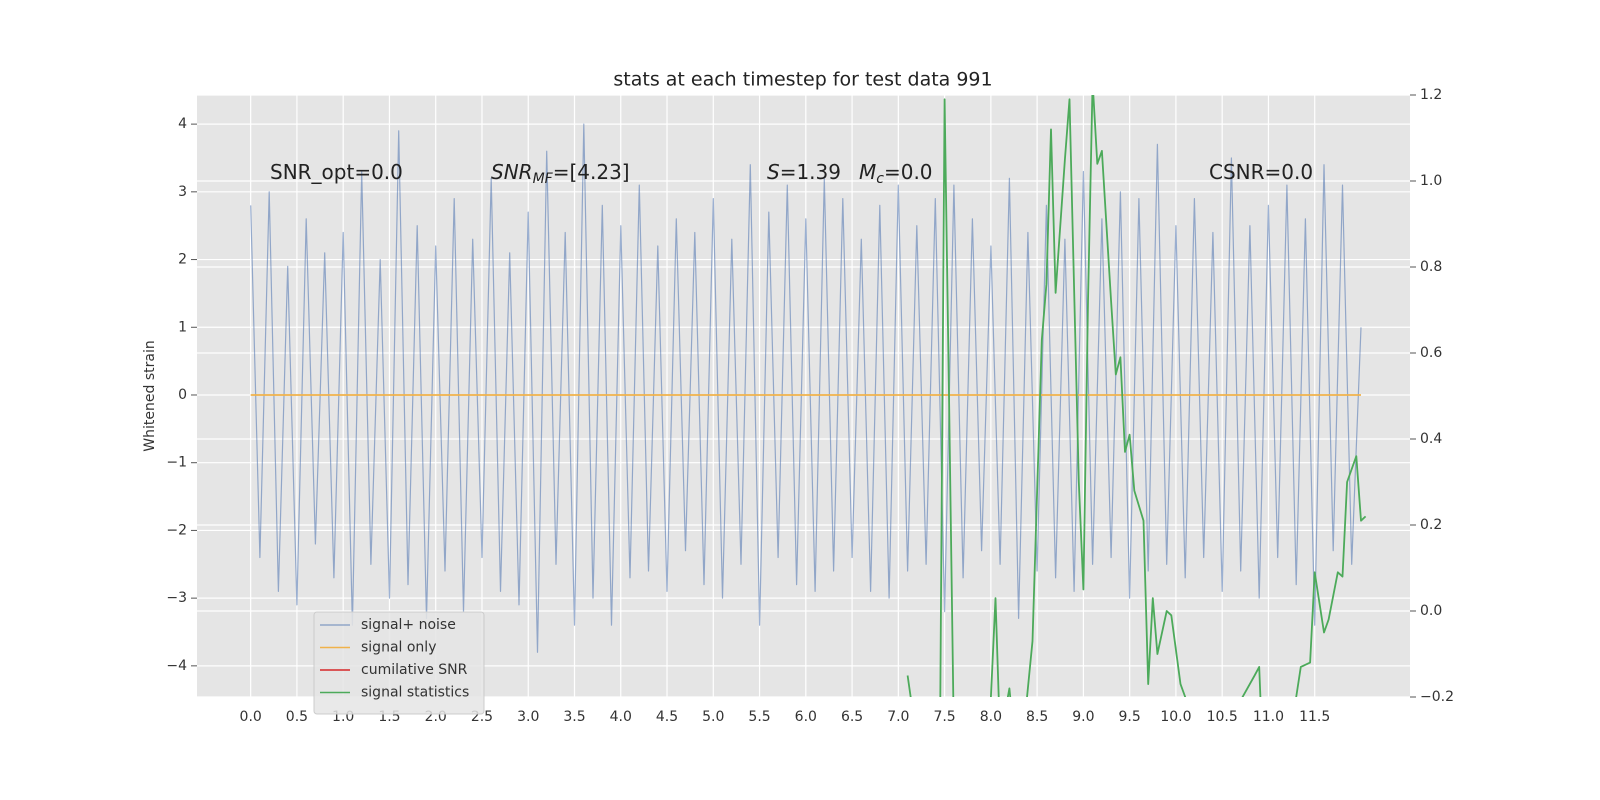 This screenshot has height=800, width=1600. I want to click on x-tick-label: 10.0, so click(1175, 717).